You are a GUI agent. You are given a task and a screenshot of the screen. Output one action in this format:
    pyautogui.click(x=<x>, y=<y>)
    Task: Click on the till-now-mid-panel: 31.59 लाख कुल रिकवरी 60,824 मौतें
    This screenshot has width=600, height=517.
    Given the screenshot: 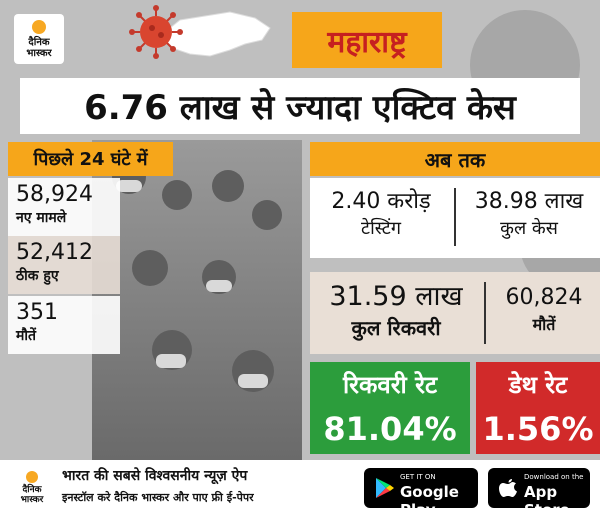 What is the action you would take?
    pyautogui.click(x=455, y=313)
    